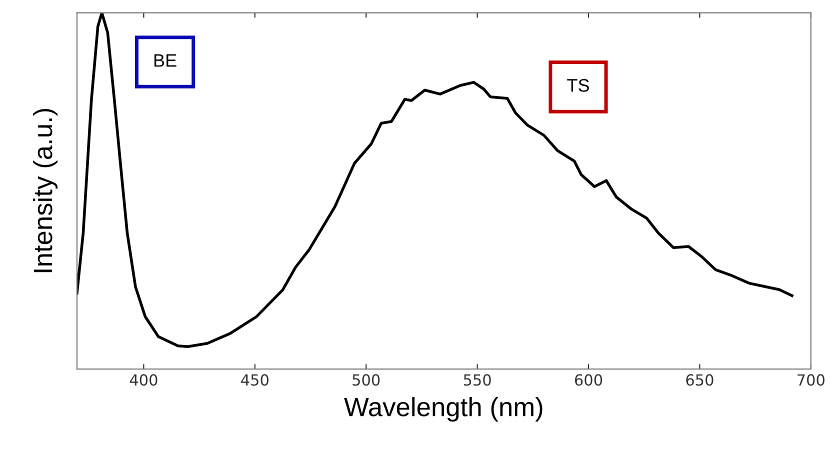 Image resolution: width=834 pixels, height=459 pixels. What do you see at coordinates (811, 380) in the screenshot?
I see `x-tick-label: 700` at bounding box center [811, 380].